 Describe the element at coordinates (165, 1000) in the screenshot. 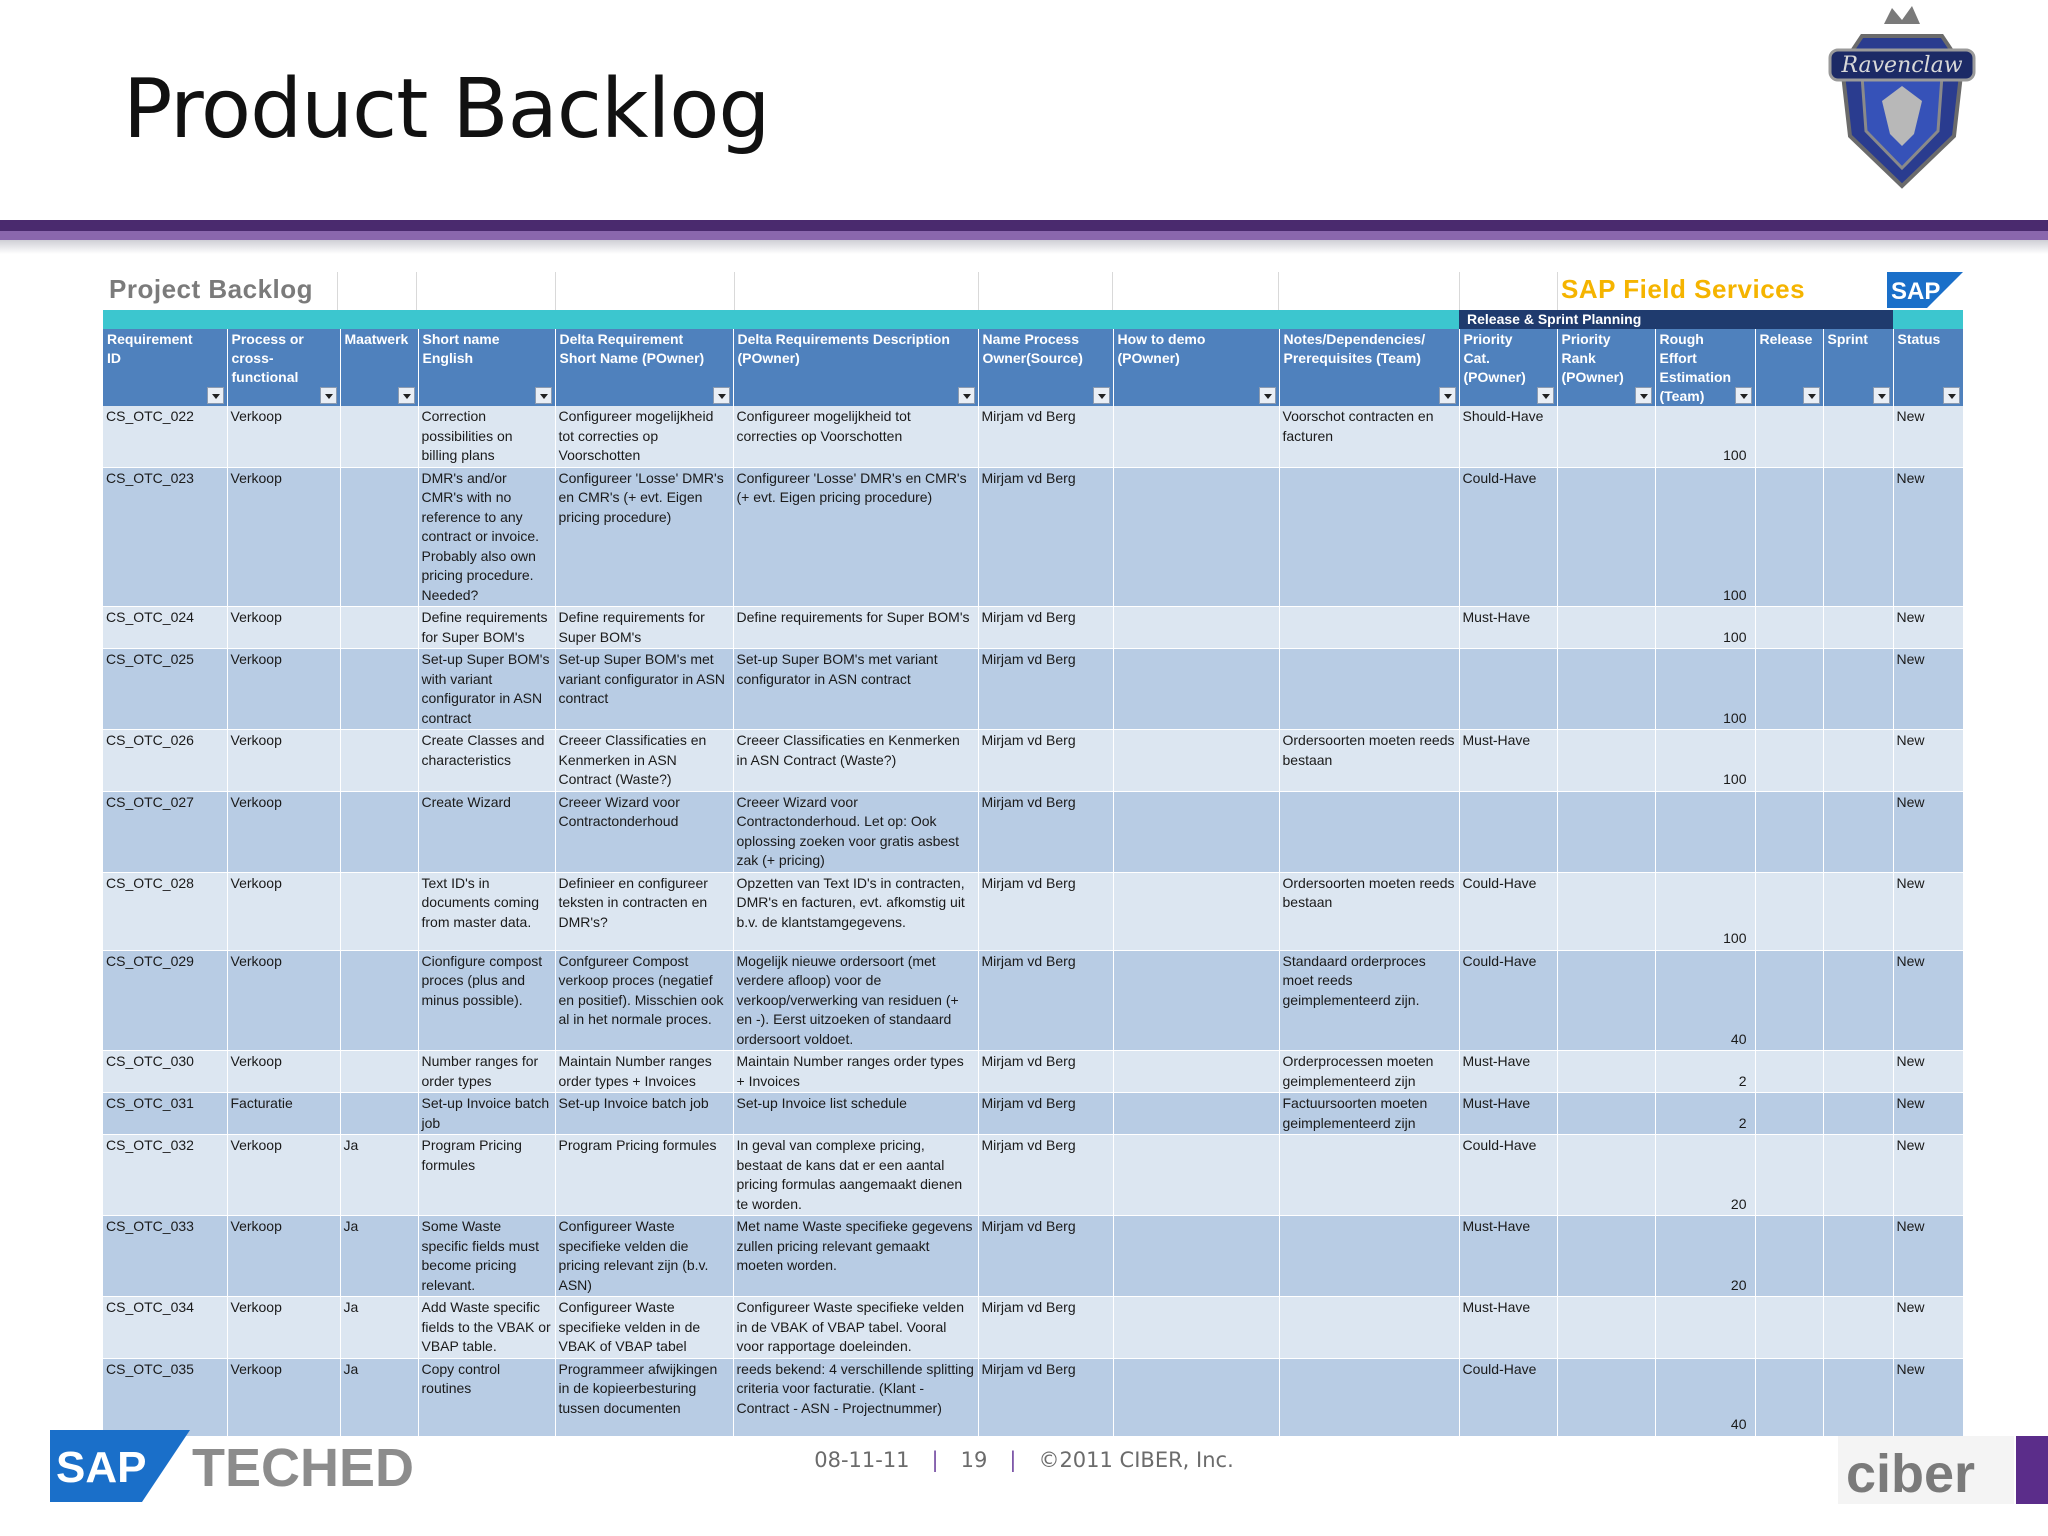

I see `requirement-id: CS_OTC_029` at that location.